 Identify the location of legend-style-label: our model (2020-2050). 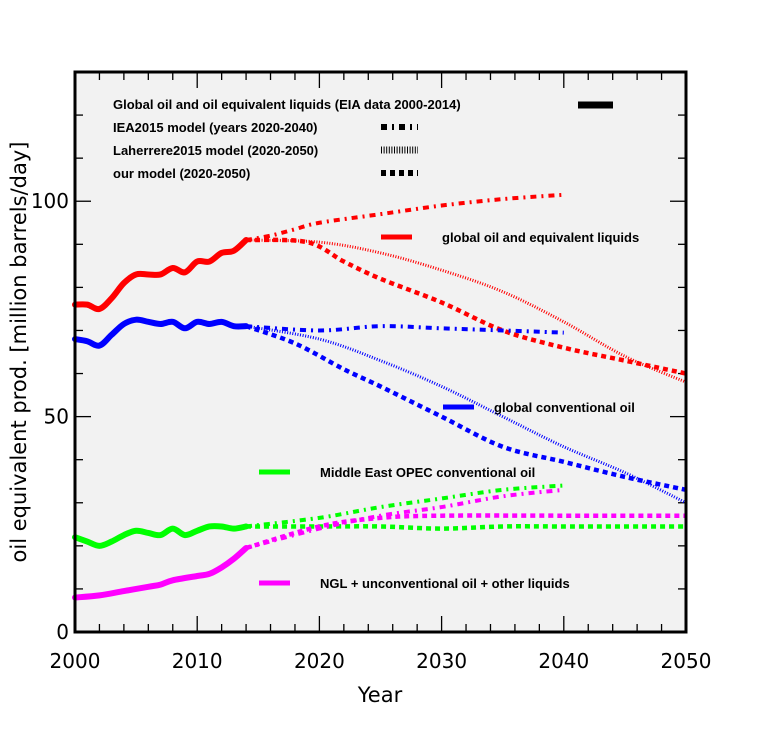
(181, 173).